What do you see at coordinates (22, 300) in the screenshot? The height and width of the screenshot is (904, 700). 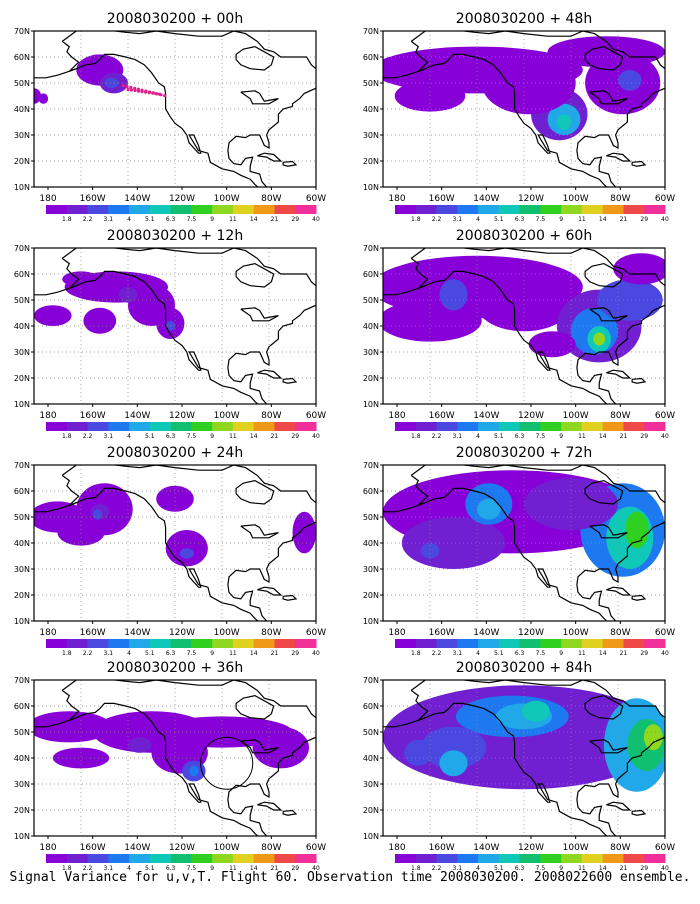 I see `y-tick-label: 50N` at bounding box center [22, 300].